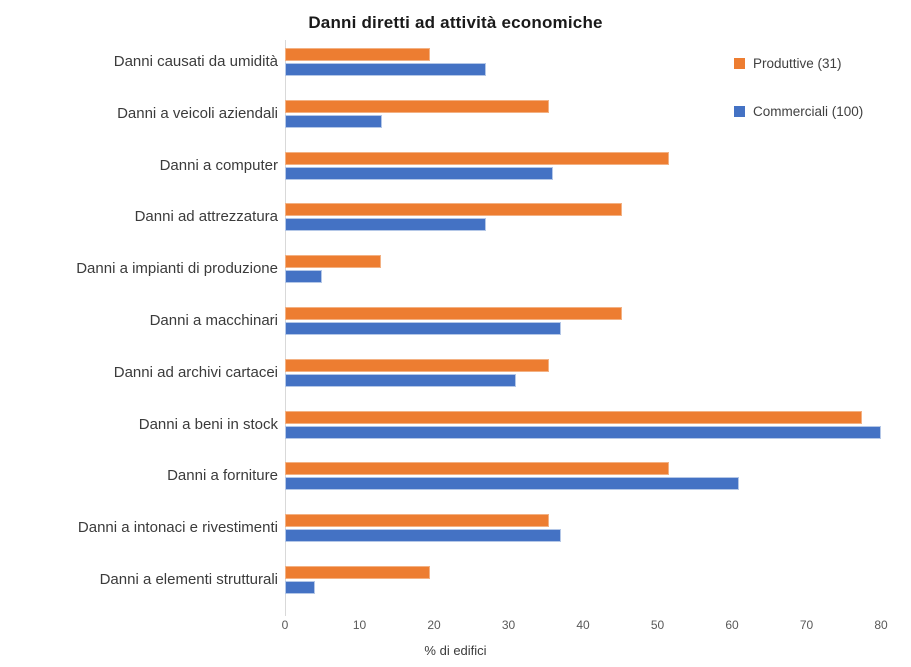 The height and width of the screenshot is (667, 911). What do you see at coordinates (222, 476) in the screenshot?
I see `category-label: Danni a forniture` at bounding box center [222, 476].